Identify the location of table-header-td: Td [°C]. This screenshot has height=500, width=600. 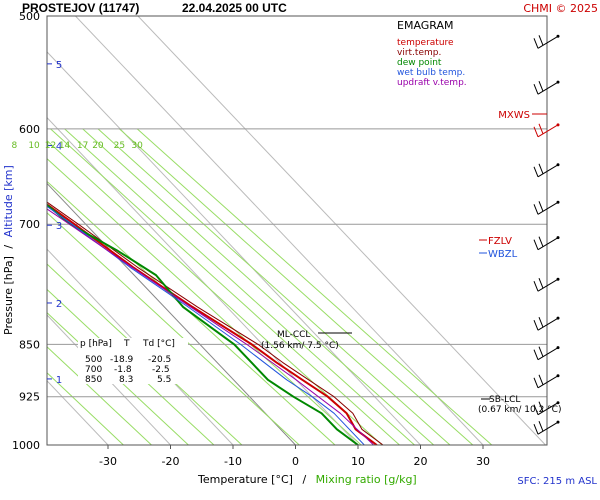
(158, 344).